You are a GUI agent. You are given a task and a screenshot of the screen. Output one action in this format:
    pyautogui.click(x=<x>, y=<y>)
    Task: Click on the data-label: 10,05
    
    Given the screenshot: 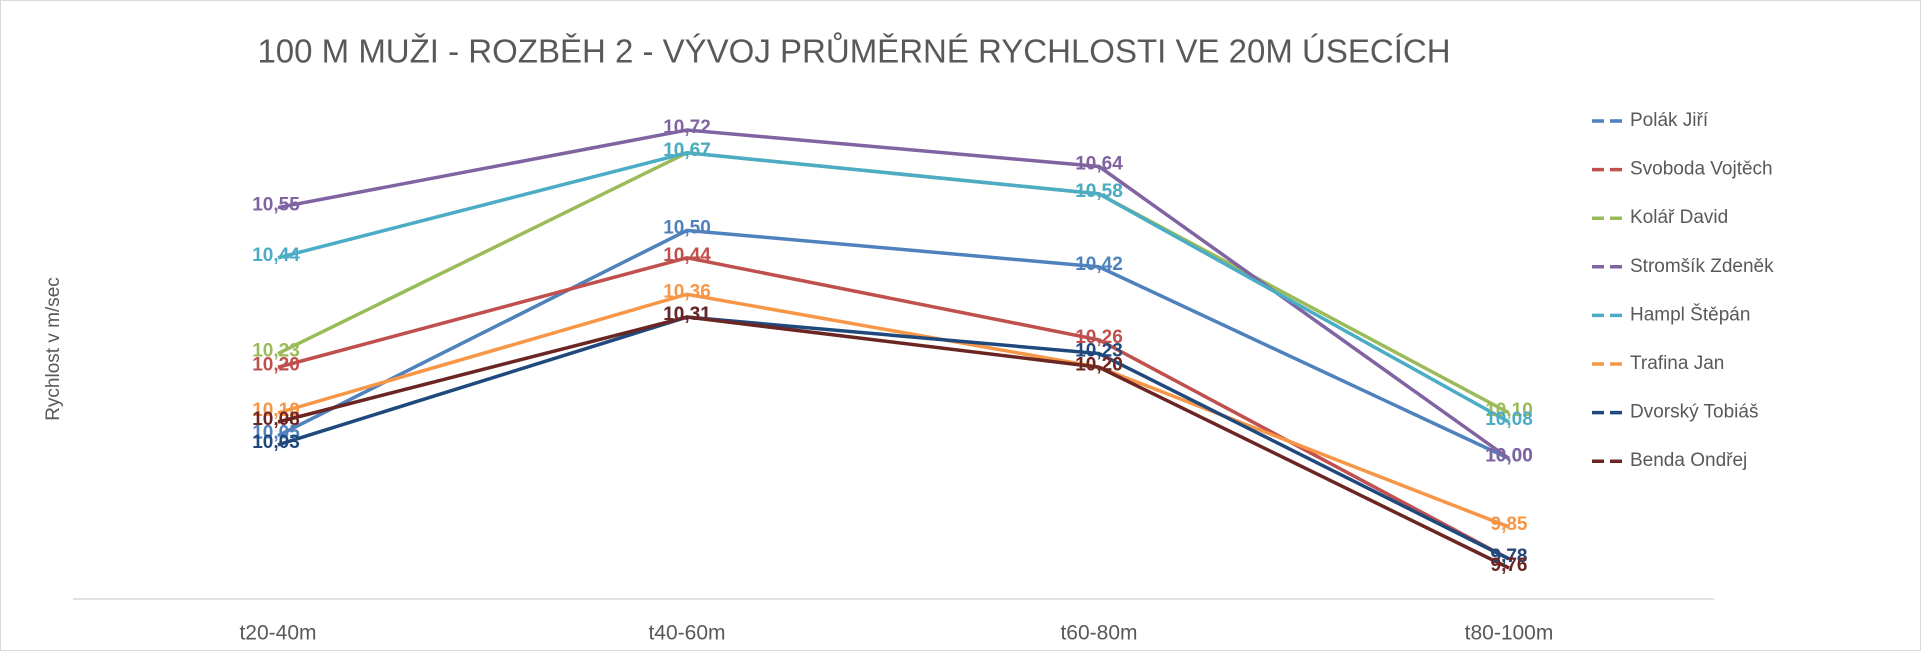 What is the action you would take?
    pyautogui.click(x=276, y=433)
    